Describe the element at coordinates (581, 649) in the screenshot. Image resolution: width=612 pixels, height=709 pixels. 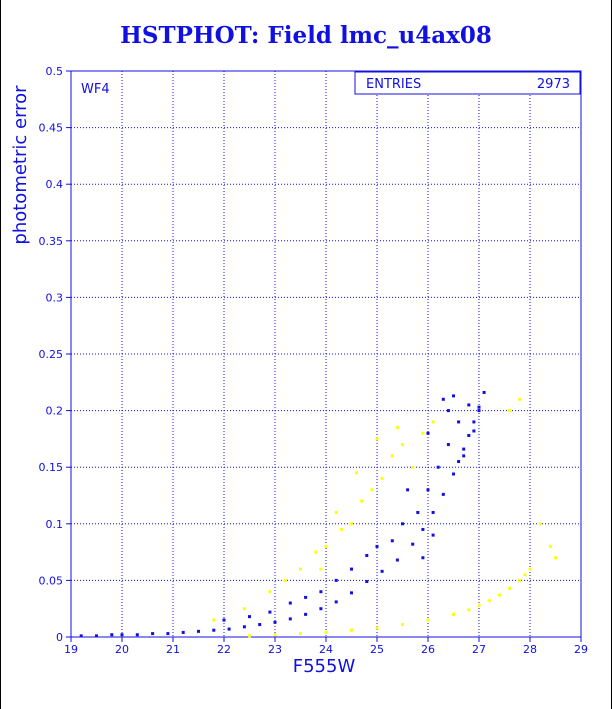
I see `x-tick-label: 29` at that location.